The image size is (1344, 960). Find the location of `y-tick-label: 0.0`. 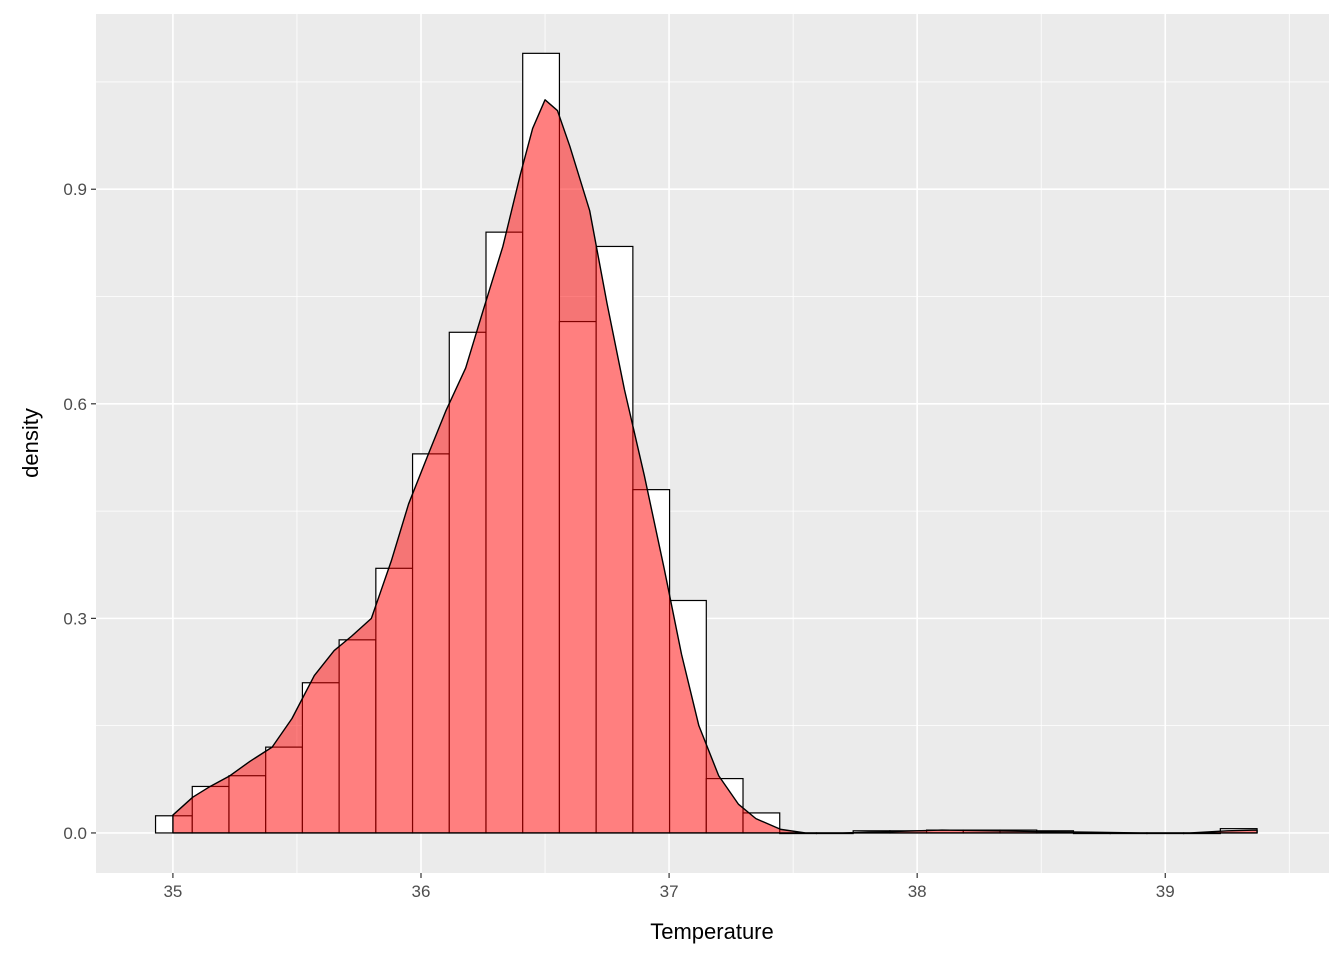

y-tick-label: 0.0 is located at coordinates (75, 833).